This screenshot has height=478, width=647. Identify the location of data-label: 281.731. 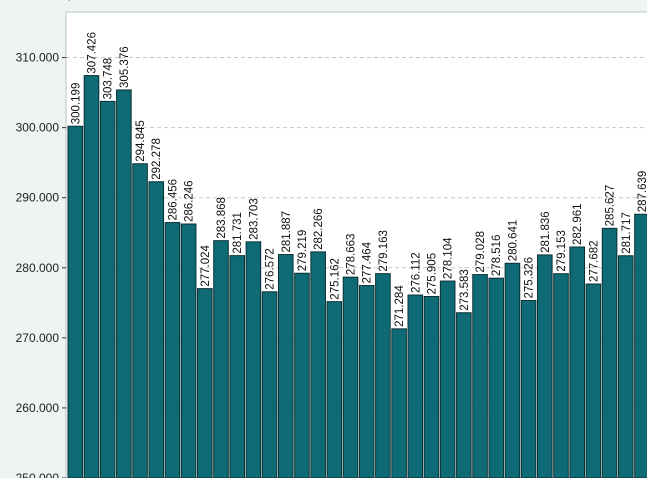
(238, 233).